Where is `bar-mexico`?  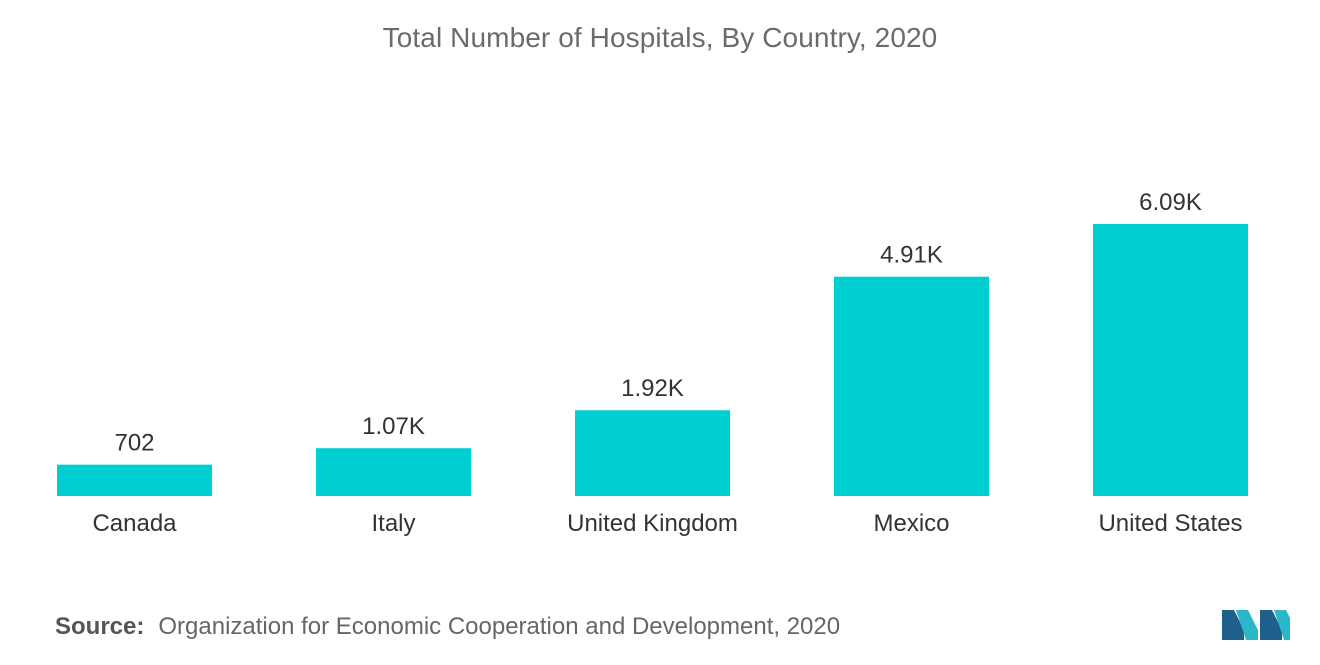 bar-mexico is located at coordinates (911, 386).